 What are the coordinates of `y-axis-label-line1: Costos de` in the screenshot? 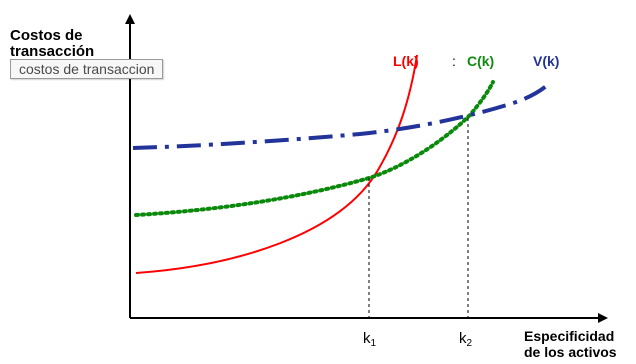 It's located at (46, 35).